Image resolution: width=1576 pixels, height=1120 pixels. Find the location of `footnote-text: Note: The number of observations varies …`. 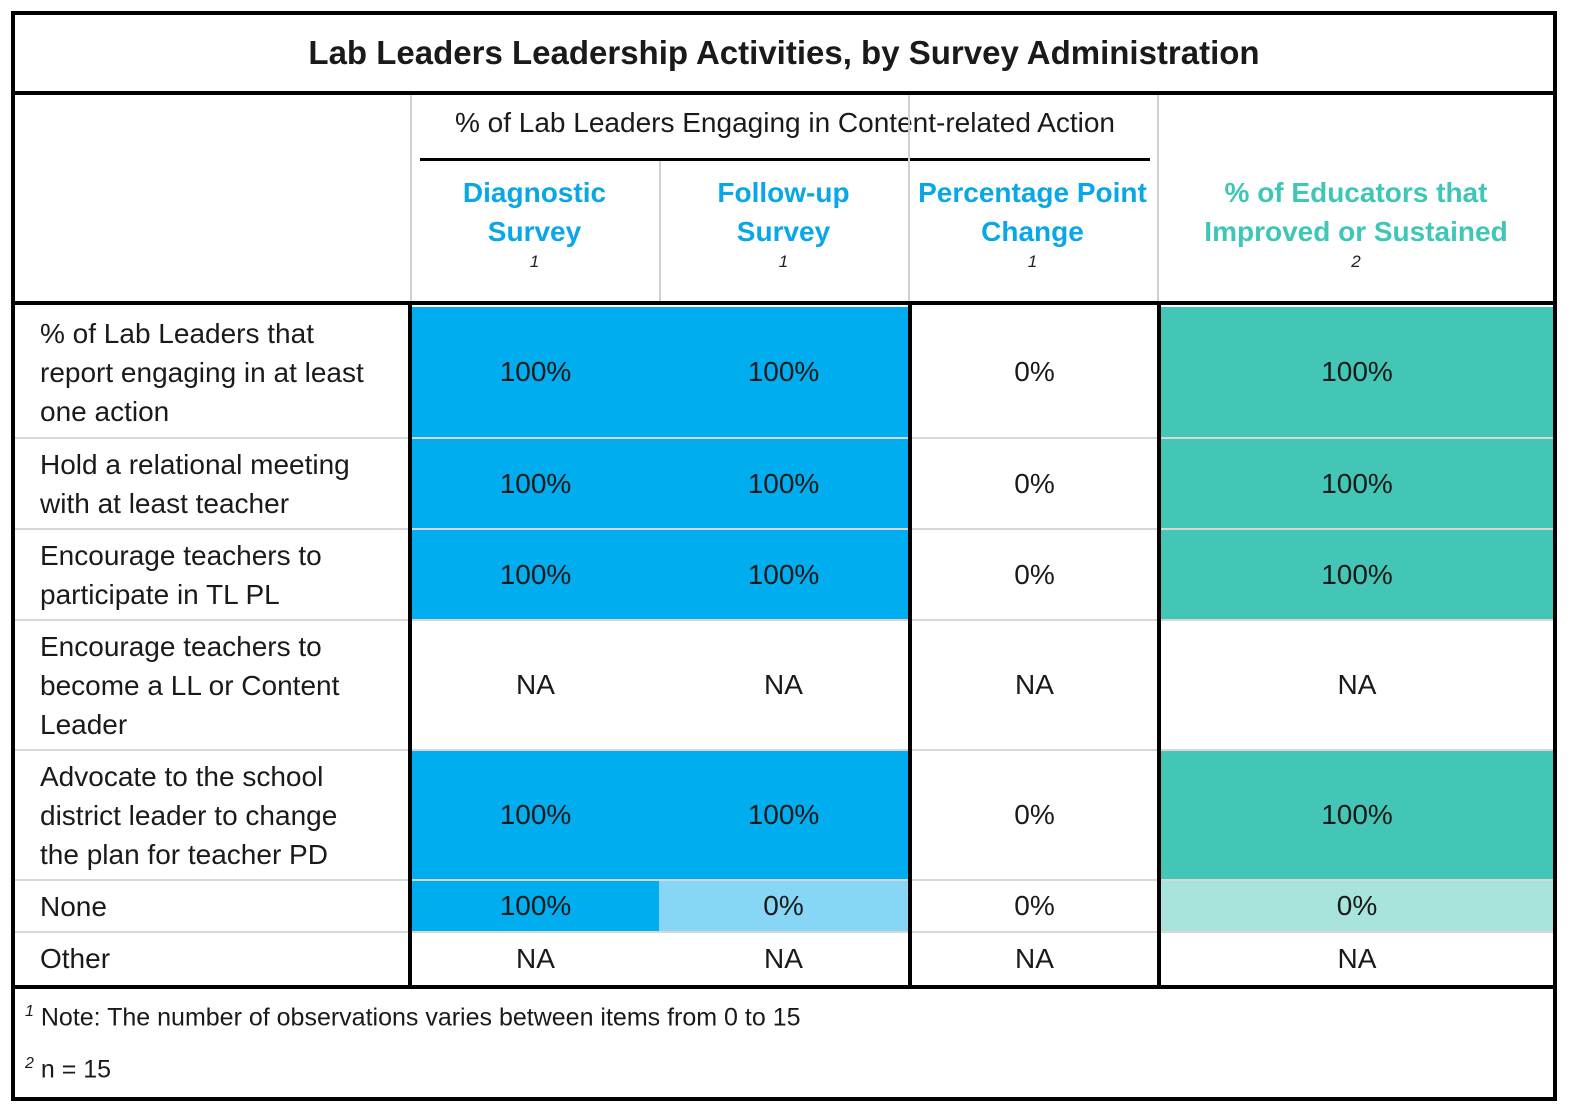

footnote-text: Note: The number of observations varies … is located at coordinates (420, 1017).